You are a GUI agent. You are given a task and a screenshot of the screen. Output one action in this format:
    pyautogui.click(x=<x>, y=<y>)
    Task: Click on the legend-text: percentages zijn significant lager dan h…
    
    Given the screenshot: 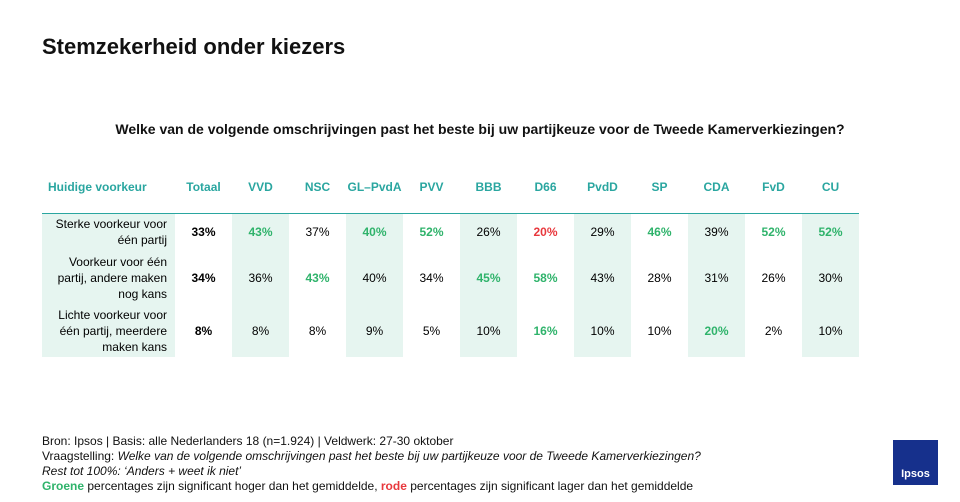 What is the action you would take?
    pyautogui.click(x=550, y=486)
    